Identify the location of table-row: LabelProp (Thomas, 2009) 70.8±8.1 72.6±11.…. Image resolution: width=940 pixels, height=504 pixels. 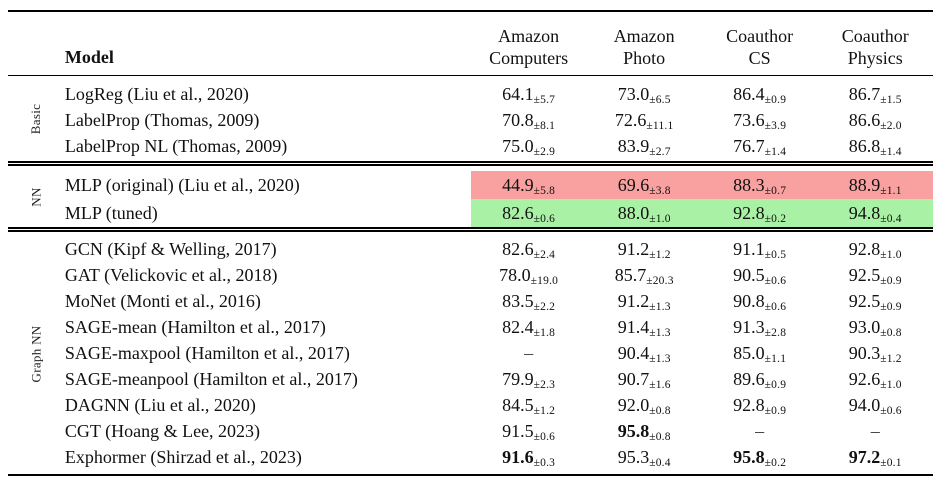
(470, 120).